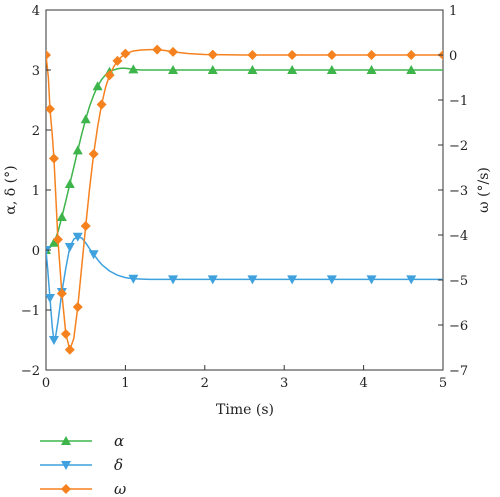 Image resolution: width=500 pixels, height=497 pixels. What do you see at coordinates (453, 11) in the screenshot?
I see `y-right-tick-label: 1` at bounding box center [453, 11].